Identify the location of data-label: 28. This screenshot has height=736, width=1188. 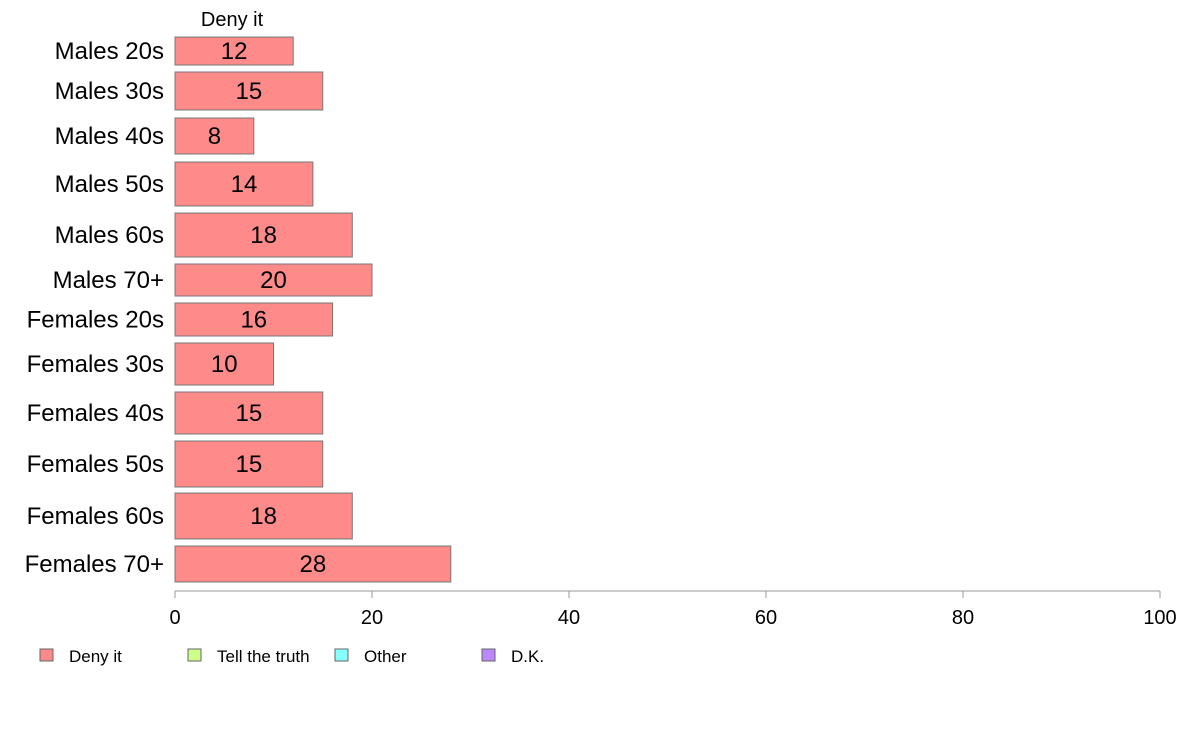
(313, 564).